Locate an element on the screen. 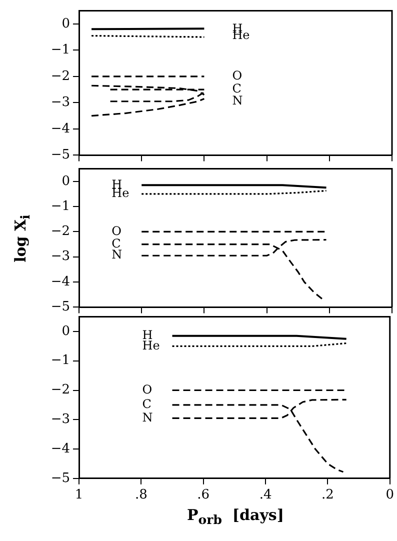 Image resolution: width=397 pixels, height=541 pixels. x-tick-label: 1 is located at coordinates (79, 495).